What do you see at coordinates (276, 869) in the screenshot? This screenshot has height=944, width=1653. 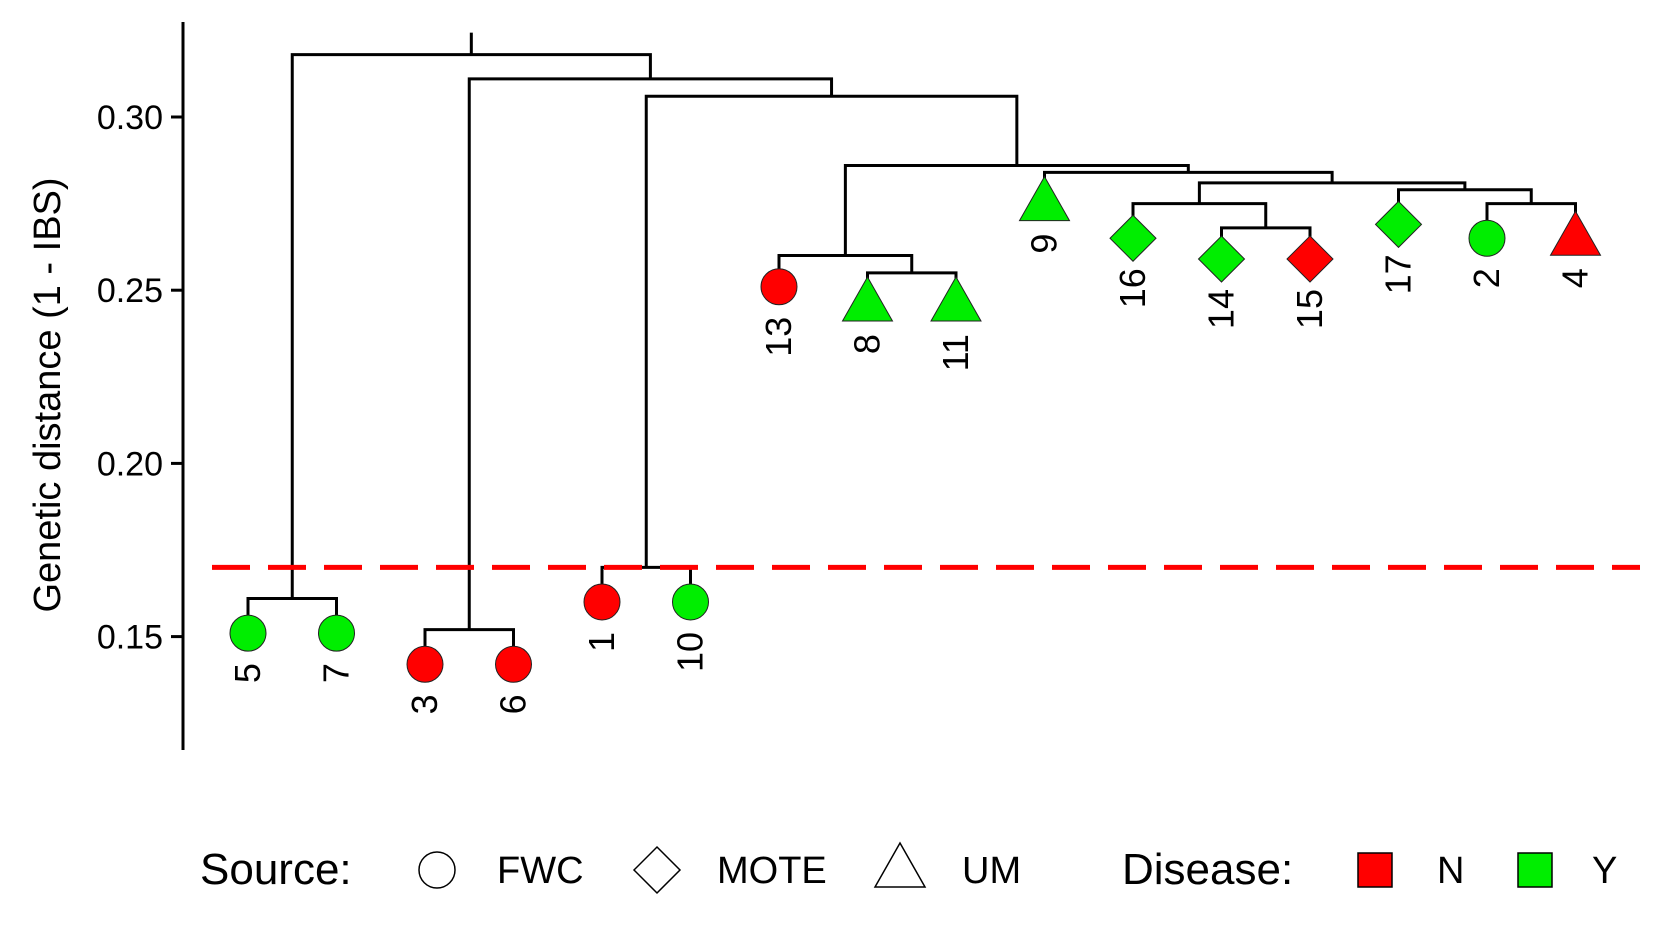 I see `legend-source-title: Source:` at bounding box center [276, 869].